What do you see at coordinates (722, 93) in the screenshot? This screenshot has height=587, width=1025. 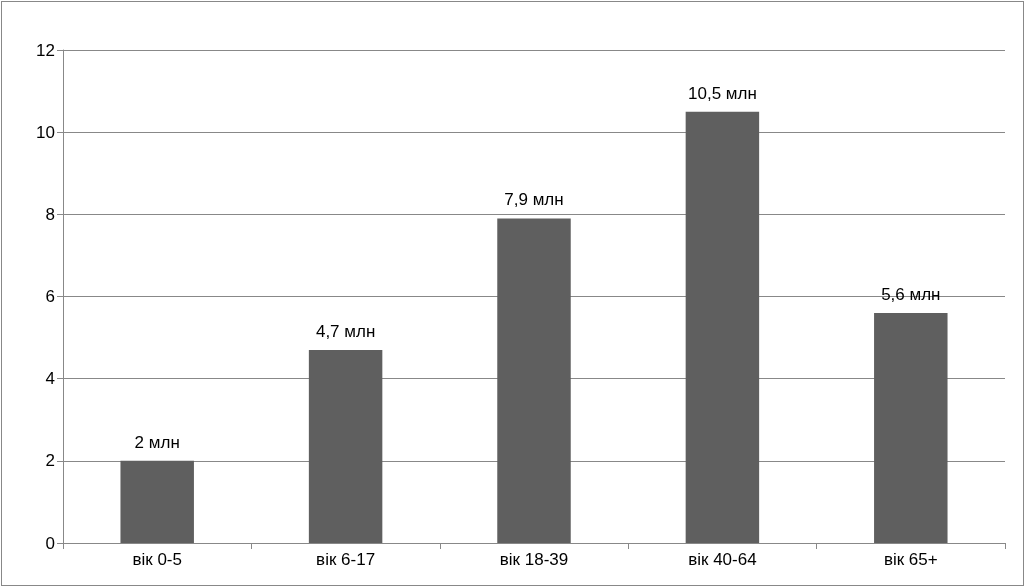 I see `data-label: 10,5 млн` at bounding box center [722, 93].